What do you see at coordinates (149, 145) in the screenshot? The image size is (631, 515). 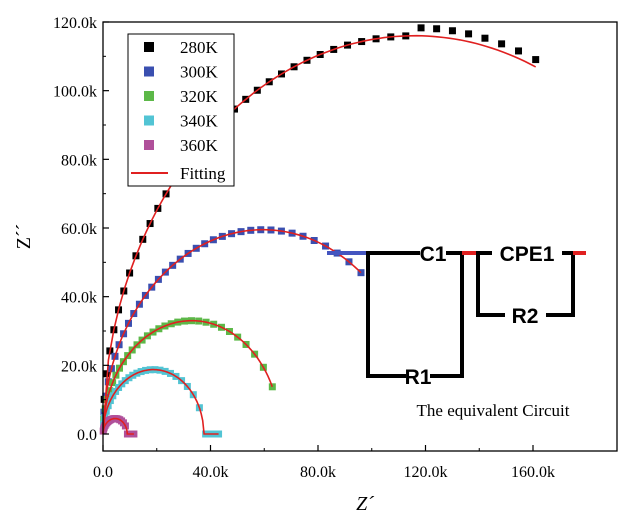 I see `legend-swatch-360K` at bounding box center [149, 145].